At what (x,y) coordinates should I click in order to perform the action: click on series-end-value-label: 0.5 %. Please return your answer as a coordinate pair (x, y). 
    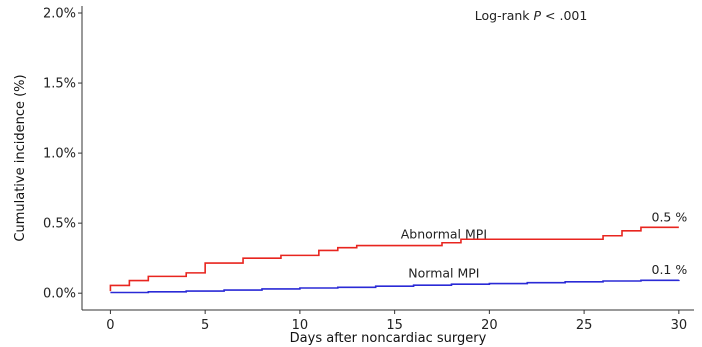
    Looking at the image, I should click on (670, 216).